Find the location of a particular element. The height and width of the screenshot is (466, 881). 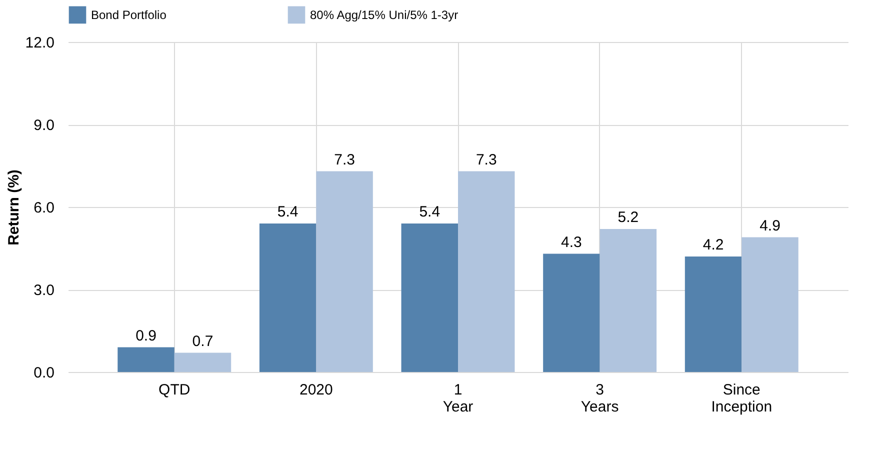

data-label: 4.2 is located at coordinates (713, 245).